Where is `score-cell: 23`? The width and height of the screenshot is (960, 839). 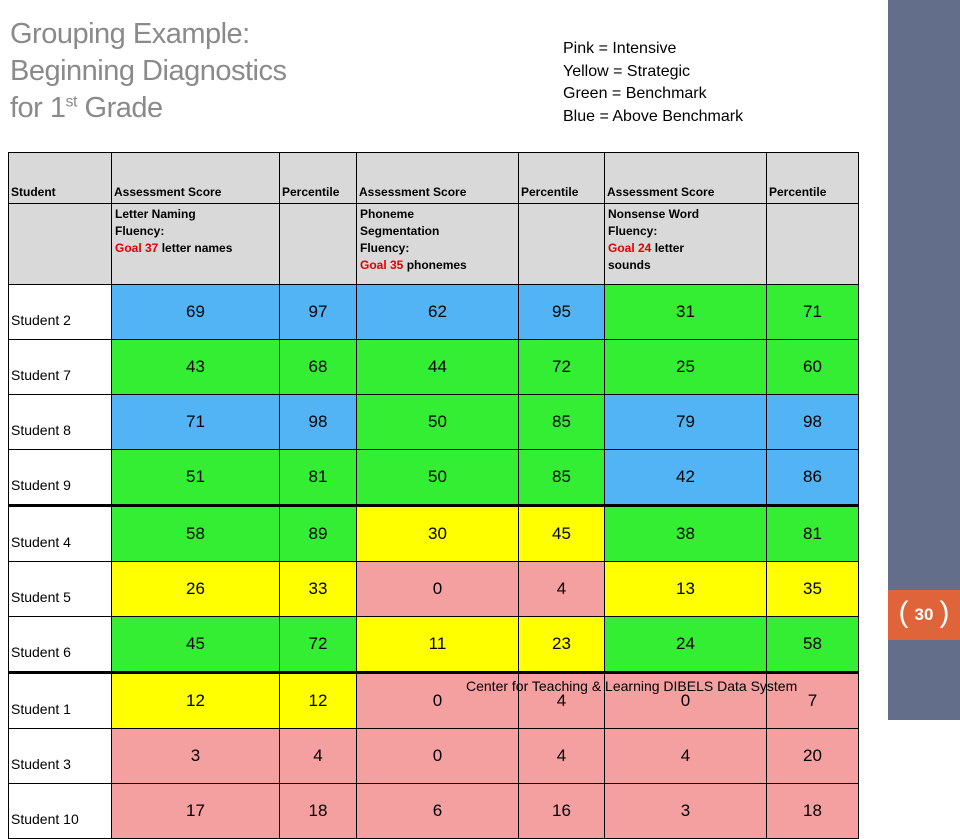
score-cell: 23 is located at coordinates (561, 645).